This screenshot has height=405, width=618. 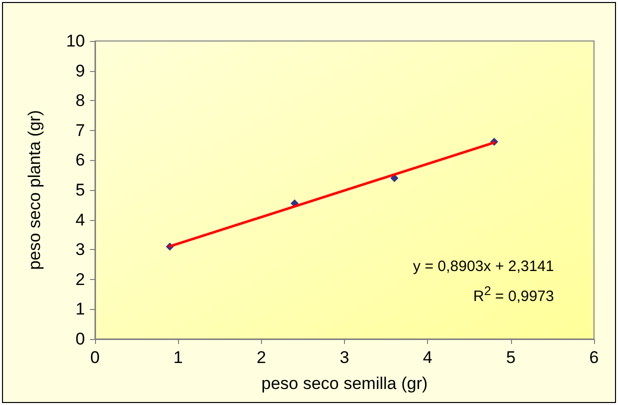 I want to click on y-tick-label: 1, so click(x=80, y=309).